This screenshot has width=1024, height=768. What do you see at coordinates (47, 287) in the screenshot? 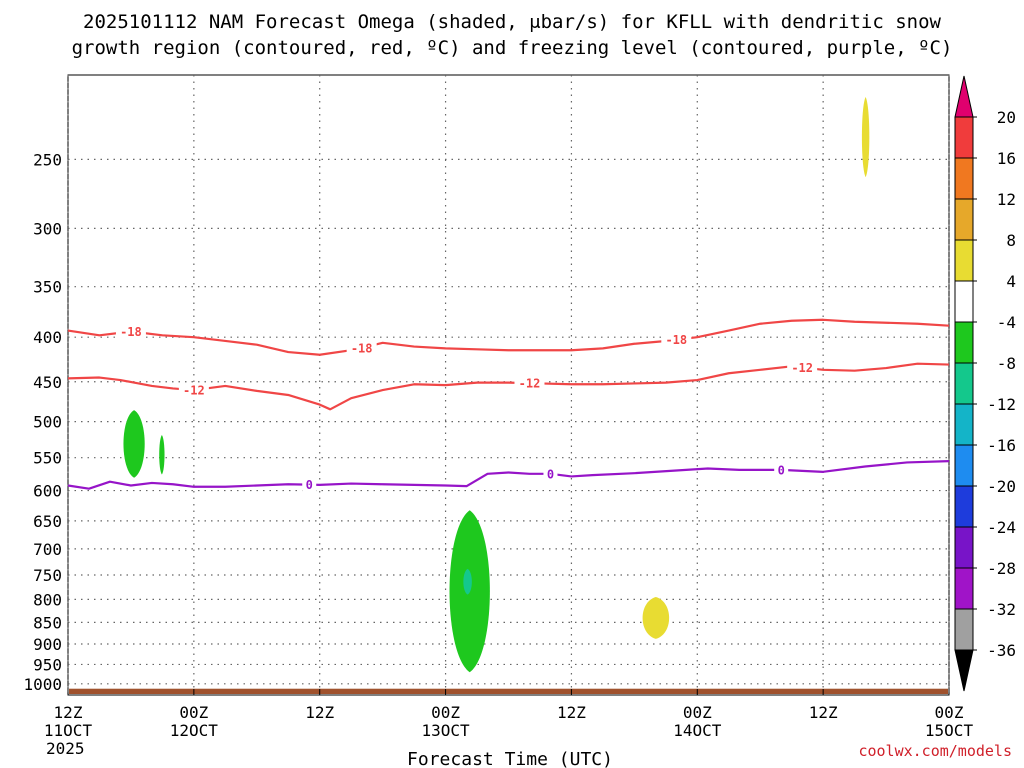
I see `y-tick-label-350: 350` at bounding box center [47, 287].